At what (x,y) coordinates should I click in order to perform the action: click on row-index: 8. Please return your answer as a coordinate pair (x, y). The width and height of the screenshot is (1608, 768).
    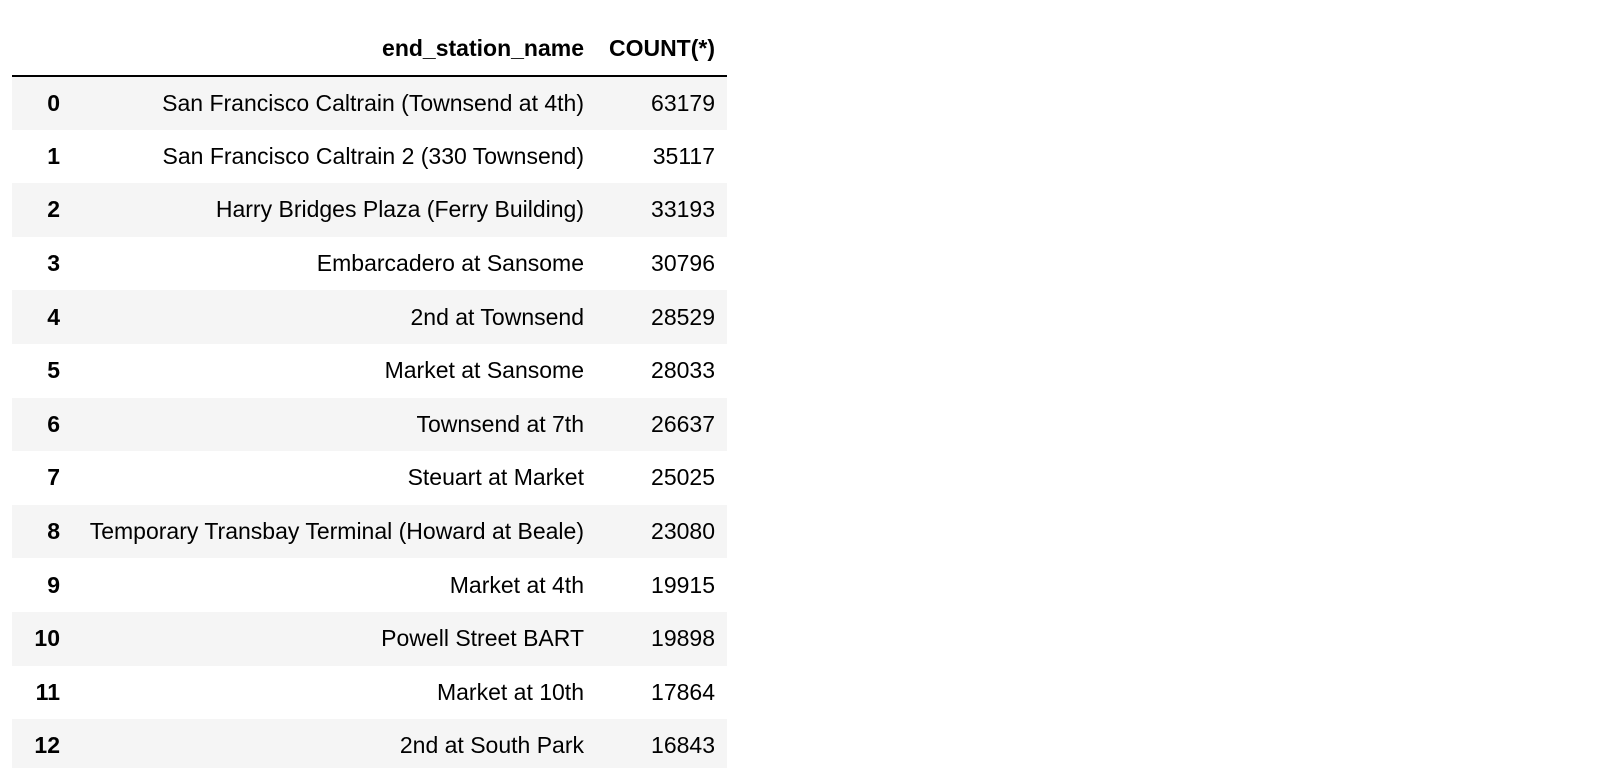
    Looking at the image, I should click on (53, 531).